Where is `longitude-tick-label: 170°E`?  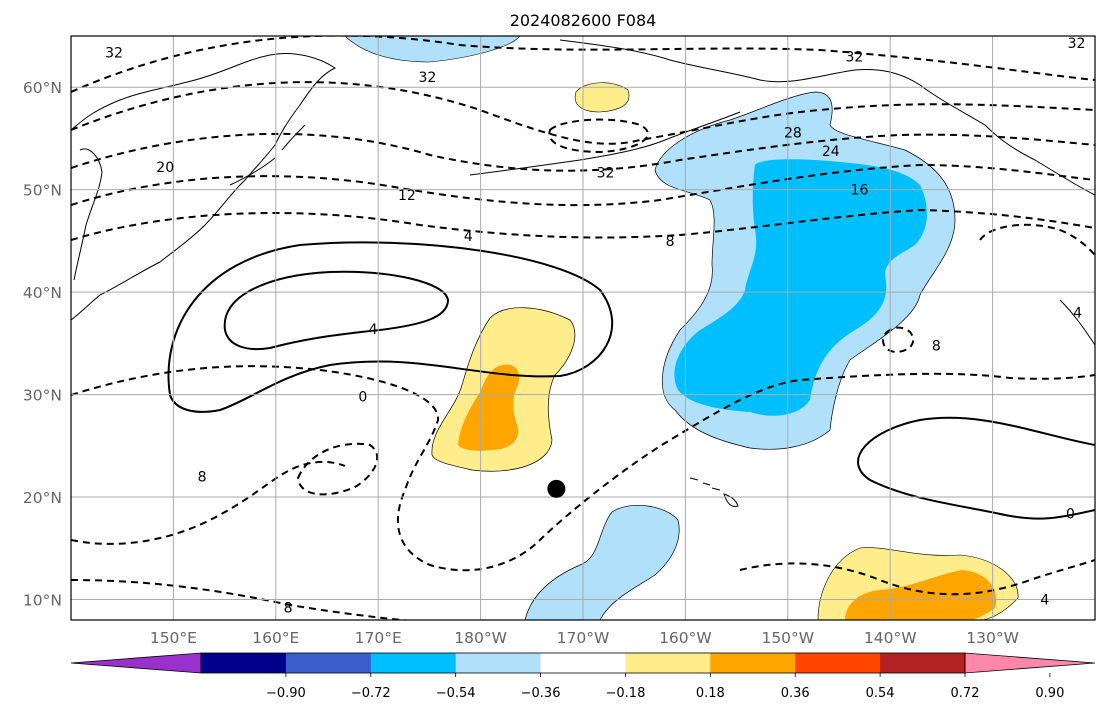 longitude-tick-label: 170°E is located at coordinates (378, 638).